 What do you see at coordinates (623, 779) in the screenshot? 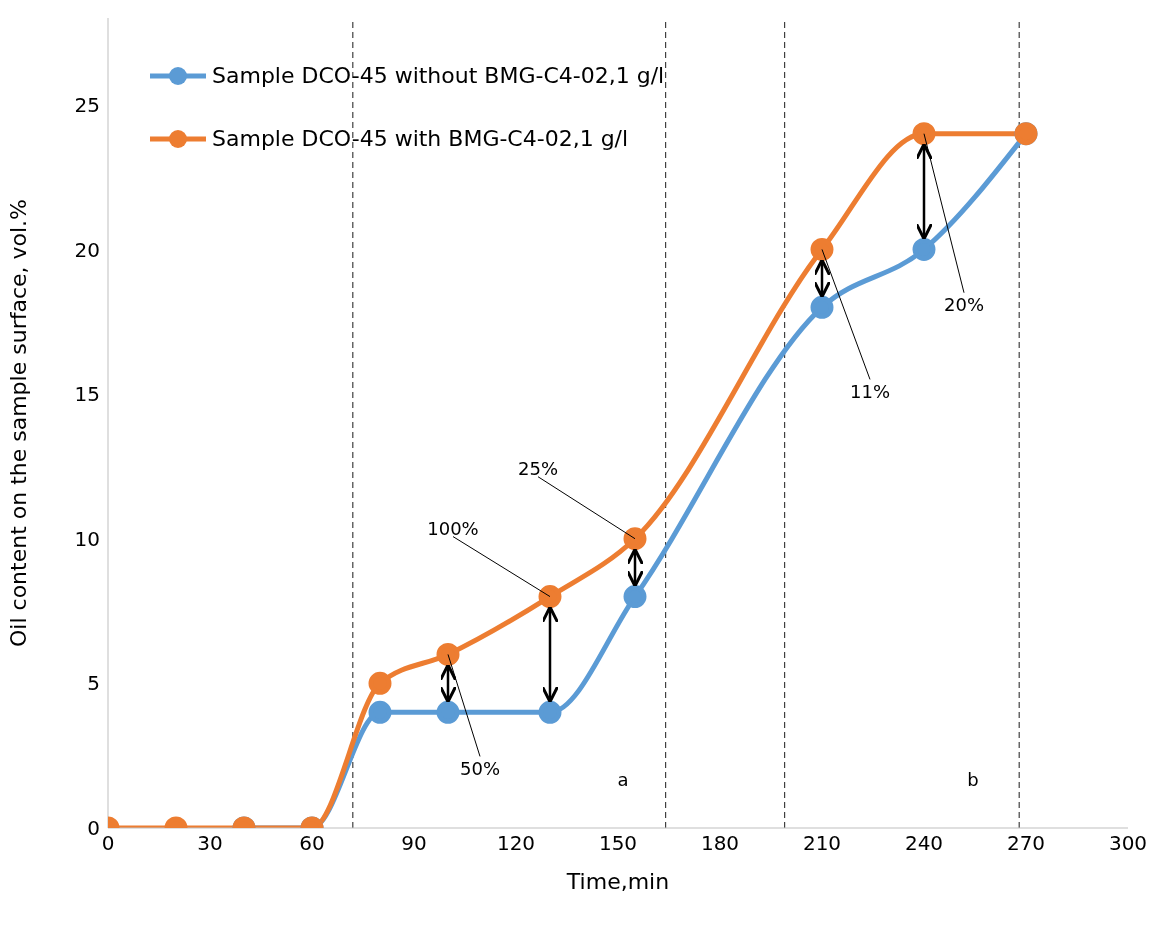
I see `annotation: a` at bounding box center [623, 779].